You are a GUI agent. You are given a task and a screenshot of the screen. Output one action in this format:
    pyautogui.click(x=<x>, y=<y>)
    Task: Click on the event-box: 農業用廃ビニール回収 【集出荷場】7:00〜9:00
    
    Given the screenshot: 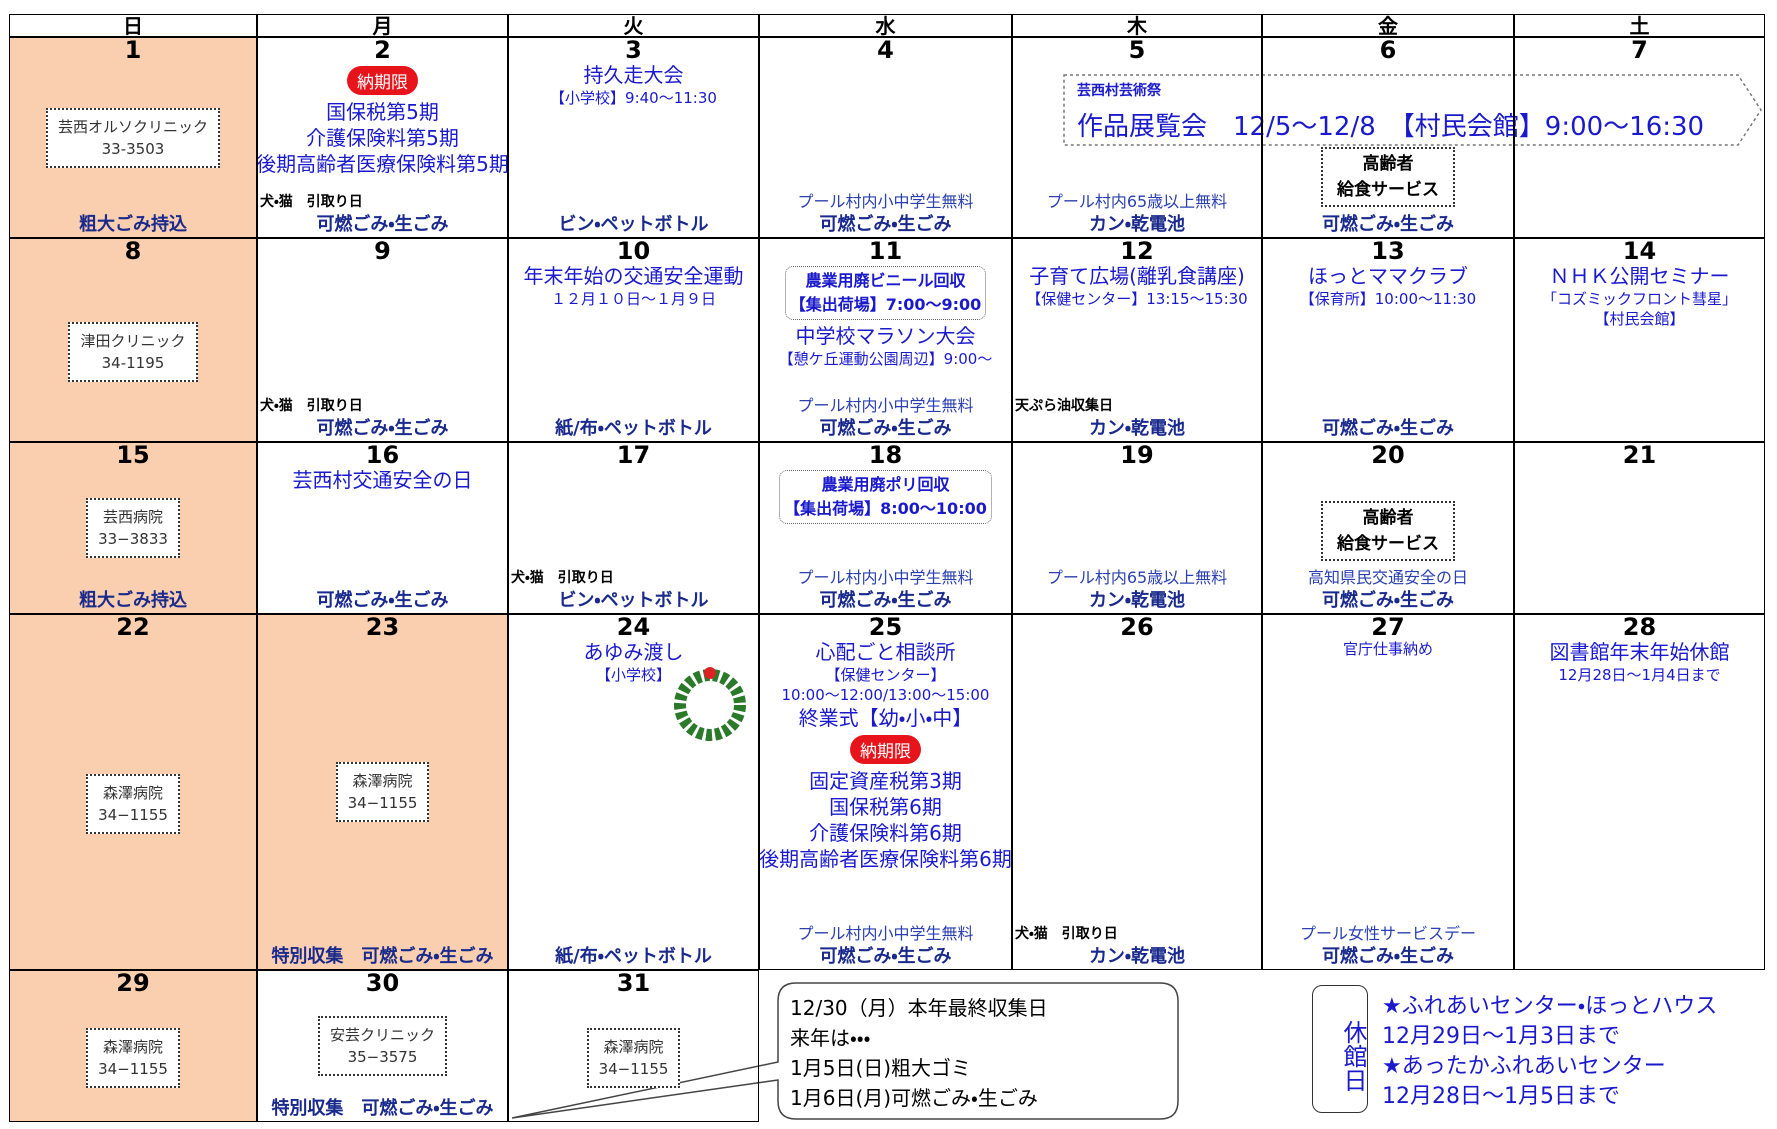 What is the action you would take?
    pyautogui.click(x=885, y=293)
    